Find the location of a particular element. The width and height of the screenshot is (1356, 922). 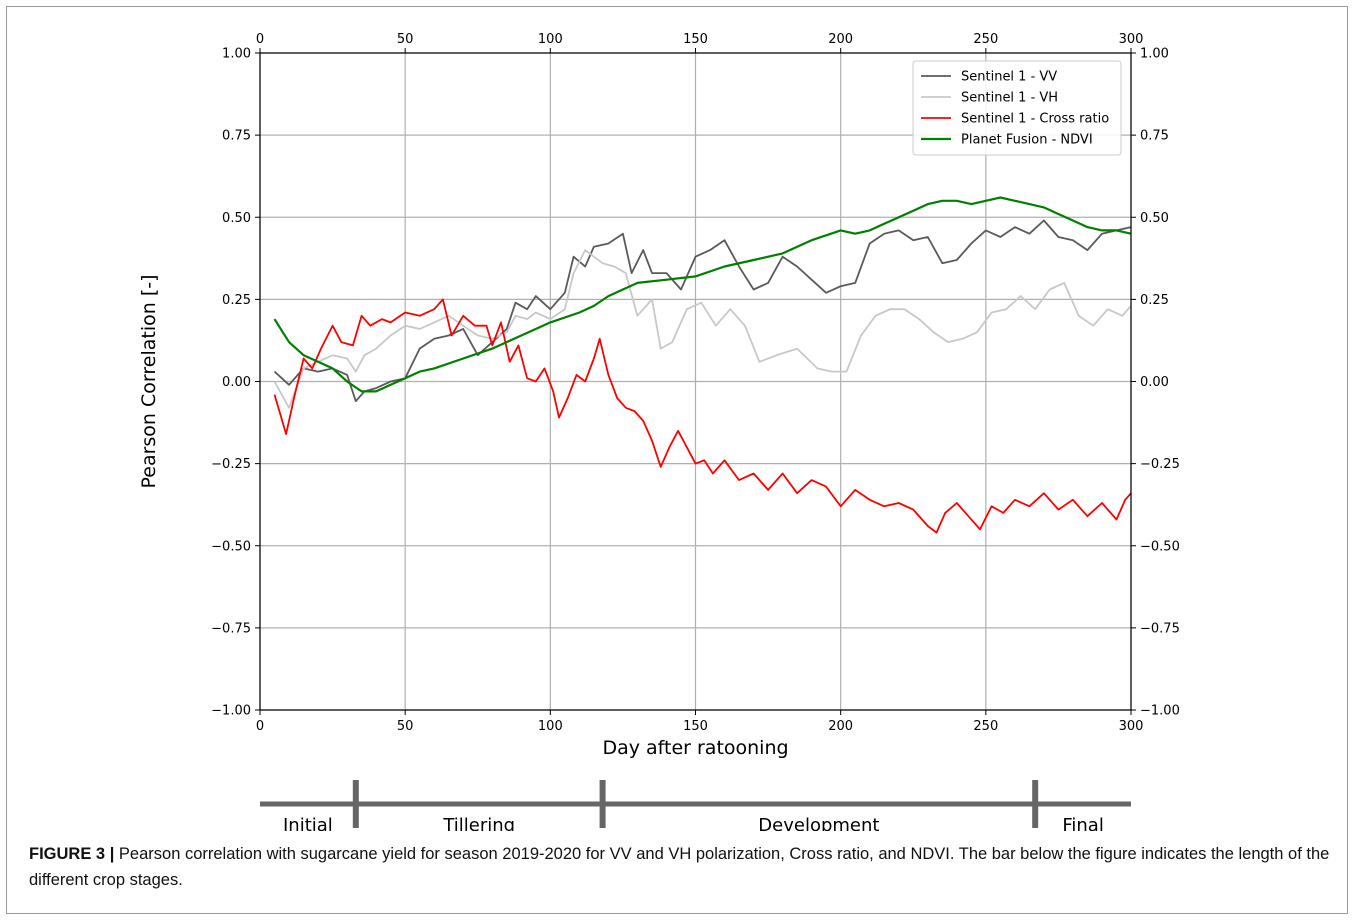

y-tick-label-right: −0.75 is located at coordinates (1160, 628).